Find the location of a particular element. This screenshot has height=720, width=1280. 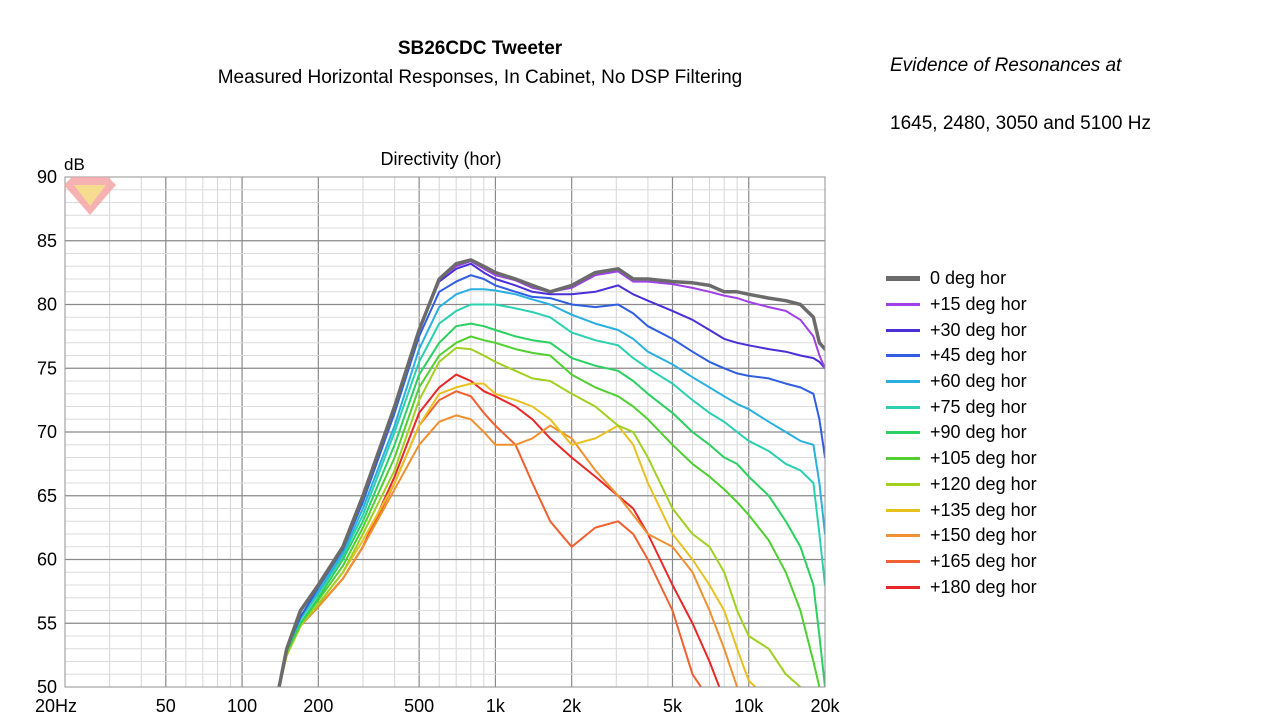

legend-entry: +120 deg hor is located at coordinates (961, 485).